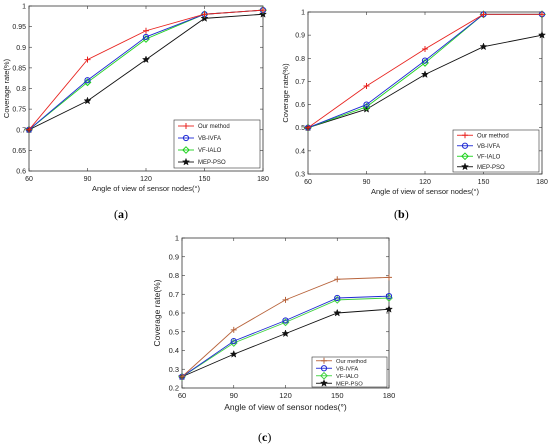  What do you see at coordinates (19, 27) in the screenshot?
I see `y-tick-label: 0.95` at bounding box center [19, 27].